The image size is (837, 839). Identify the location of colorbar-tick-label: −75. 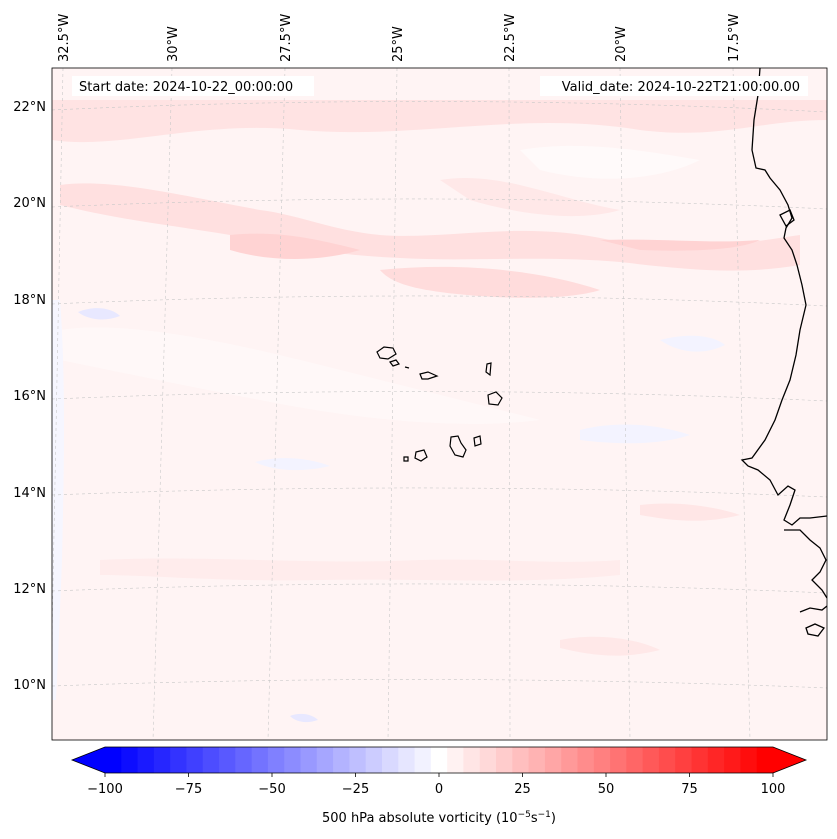
(188, 789).